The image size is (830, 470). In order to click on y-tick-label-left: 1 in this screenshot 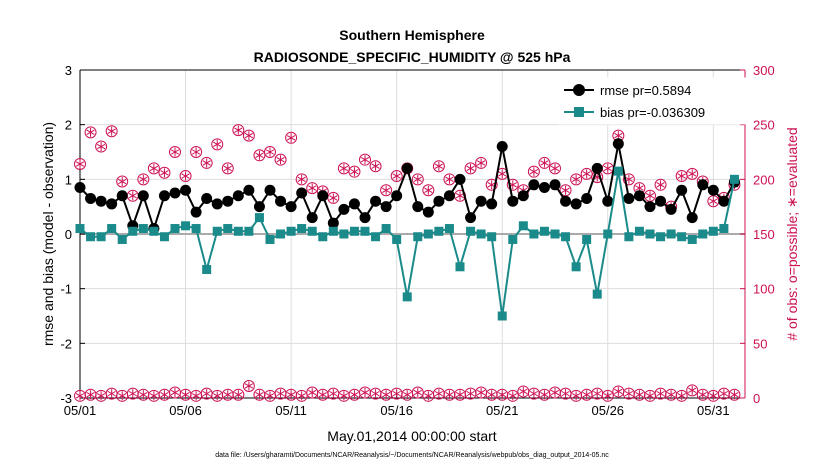, I will do `click(68, 179)`.